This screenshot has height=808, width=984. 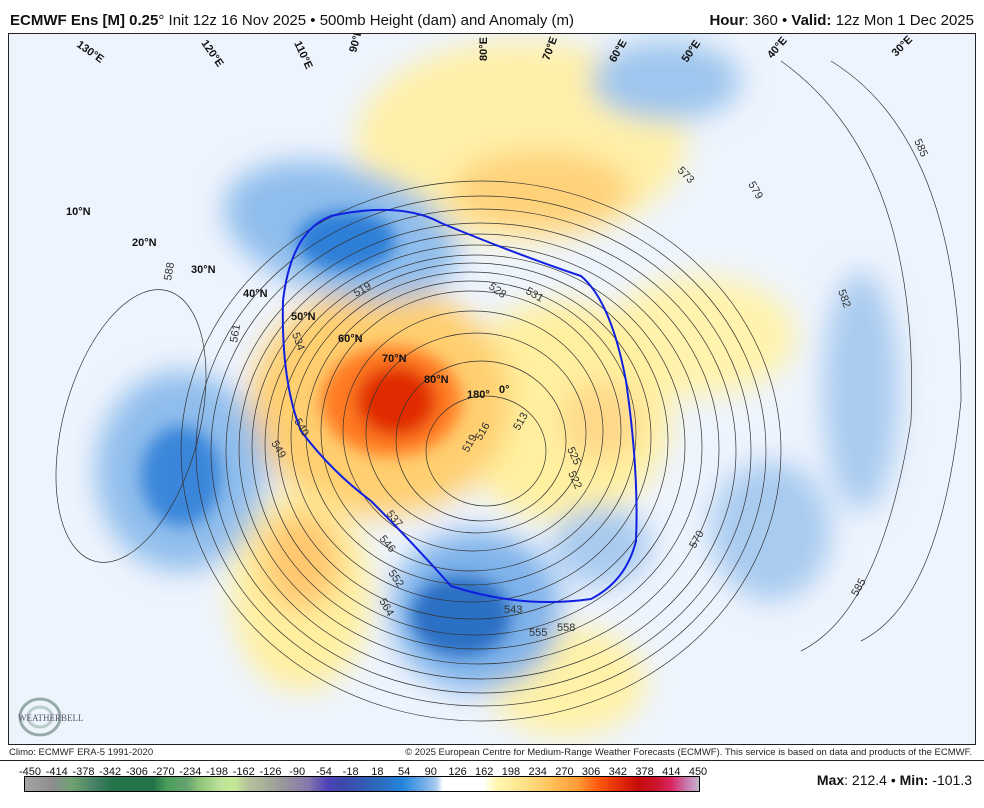 I want to click on weatherbell-logo: WEATHERBELL, so click(x=57, y=720).